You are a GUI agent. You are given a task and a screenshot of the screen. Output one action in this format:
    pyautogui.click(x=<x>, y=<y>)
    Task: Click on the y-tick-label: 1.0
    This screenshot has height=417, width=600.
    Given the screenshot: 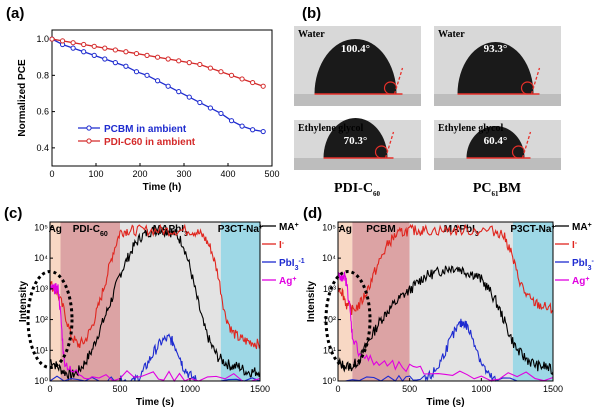 What is the action you would take?
    pyautogui.click(x=42, y=39)
    